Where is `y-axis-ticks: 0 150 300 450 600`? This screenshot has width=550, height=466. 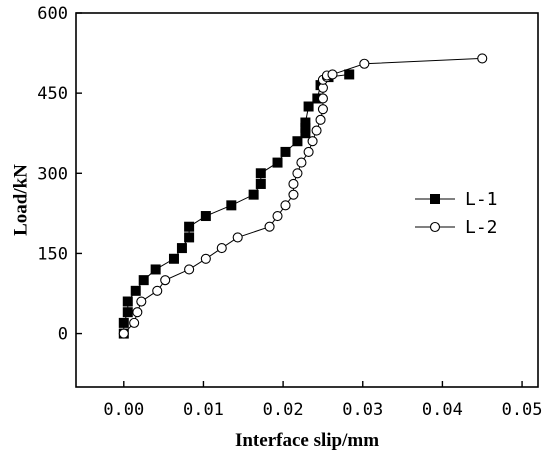 y-axis-ticks: 0 150 300 450 600 is located at coordinates (59, 174).